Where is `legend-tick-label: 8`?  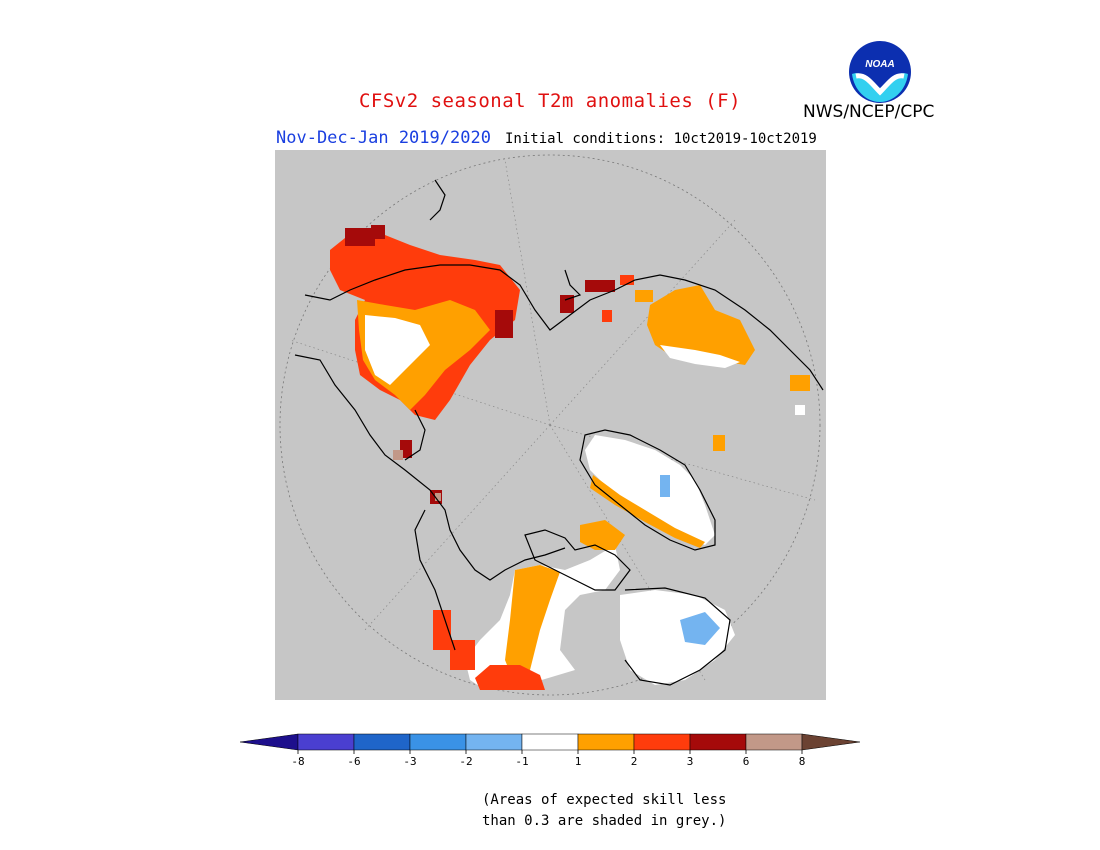
legend-tick-label: 8 is located at coordinates (802, 761).